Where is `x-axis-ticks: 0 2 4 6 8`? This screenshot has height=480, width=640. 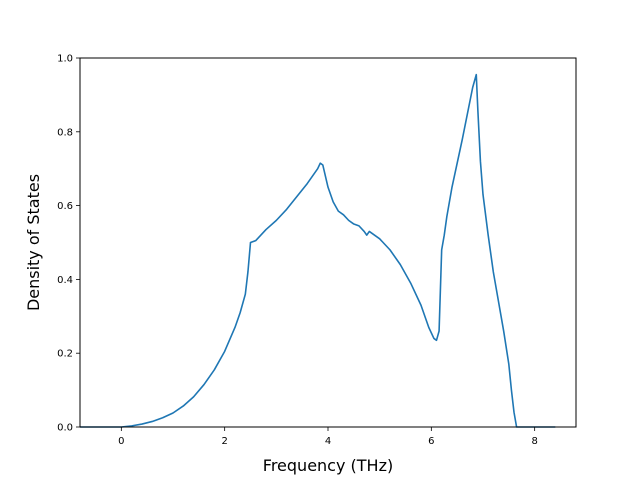 x-axis-ticks: 0 2 4 6 8 is located at coordinates (328, 437).